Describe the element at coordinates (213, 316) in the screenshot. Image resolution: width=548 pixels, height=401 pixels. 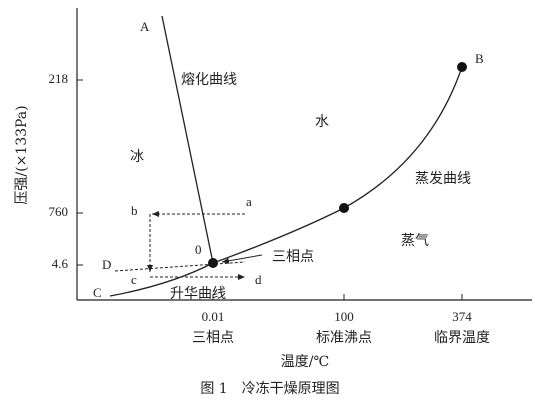
I see `x-tick-label: 0.01` at that location.